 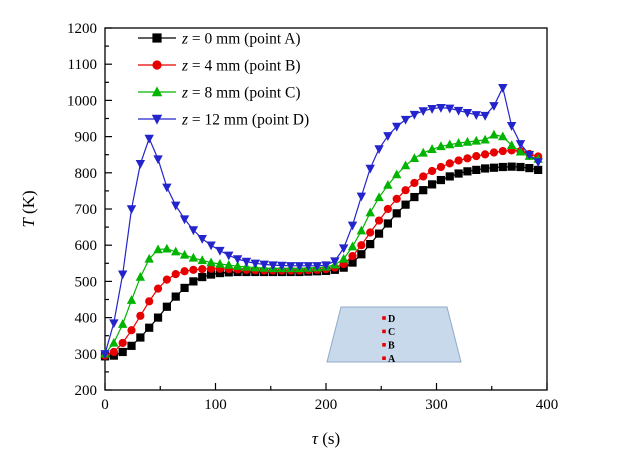 I want to click on y-tick-label: 1200, so click(x=82, y=29).